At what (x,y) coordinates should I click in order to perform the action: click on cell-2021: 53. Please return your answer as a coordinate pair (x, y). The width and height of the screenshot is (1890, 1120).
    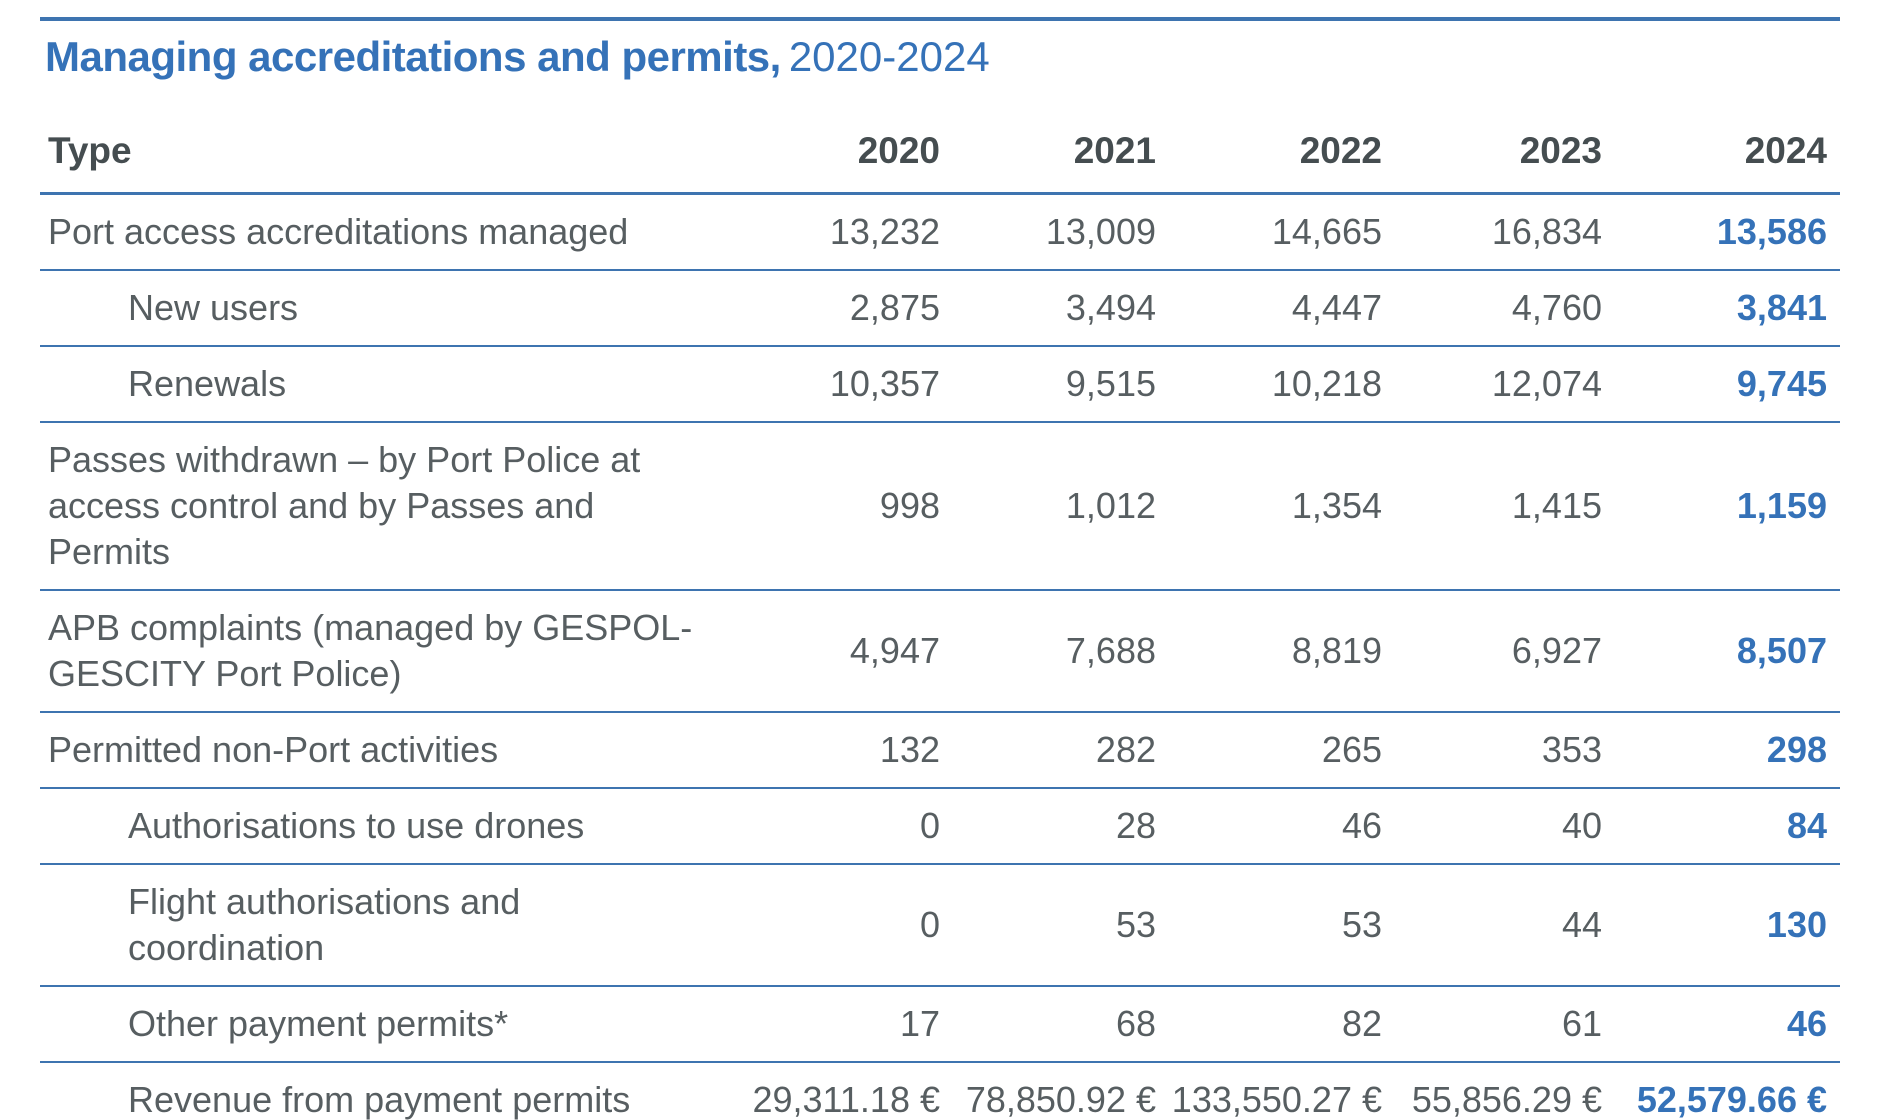
    Looking at the image, I should click on (1048, 925).